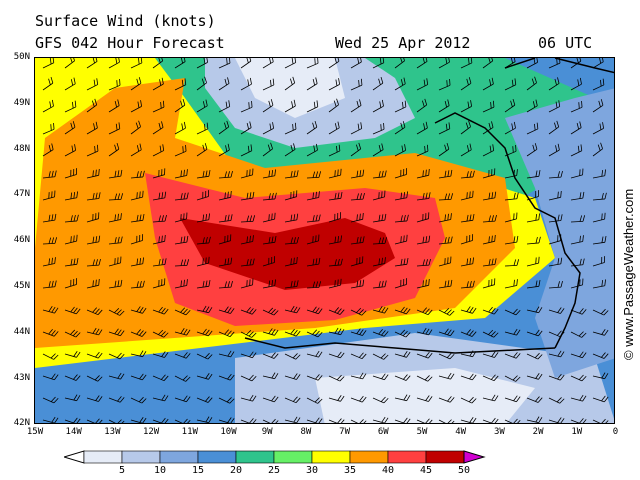  I want to click on colorbar-arrow-left, so click(74, 457).